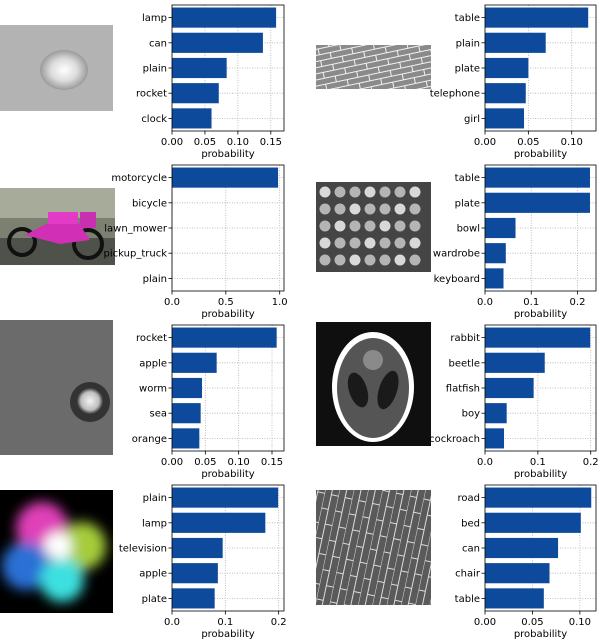  I want to click on bar-road, so click(538, 497).